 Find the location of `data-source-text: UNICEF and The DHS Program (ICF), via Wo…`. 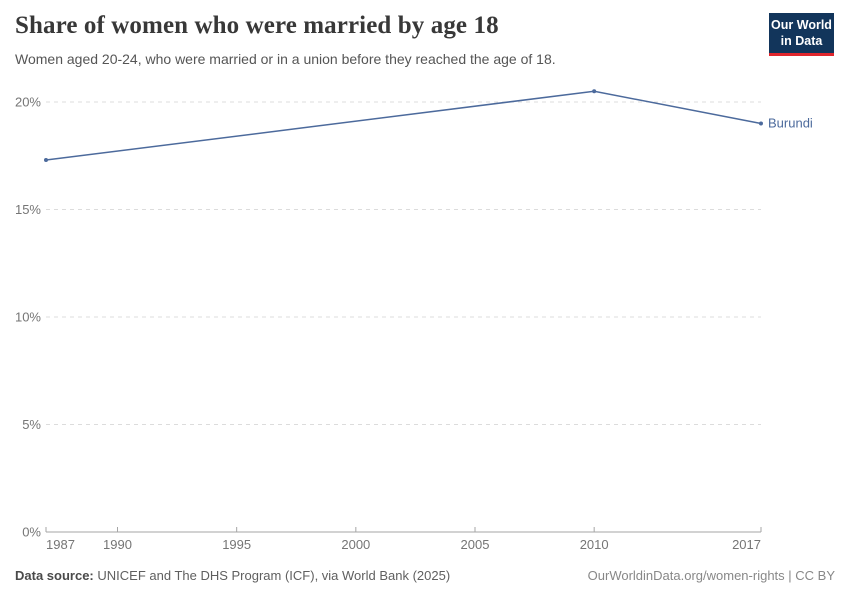

data-source-text: UNICEF and The DHS Program (ICF), via Wo… is located at coordinates (274, 575).